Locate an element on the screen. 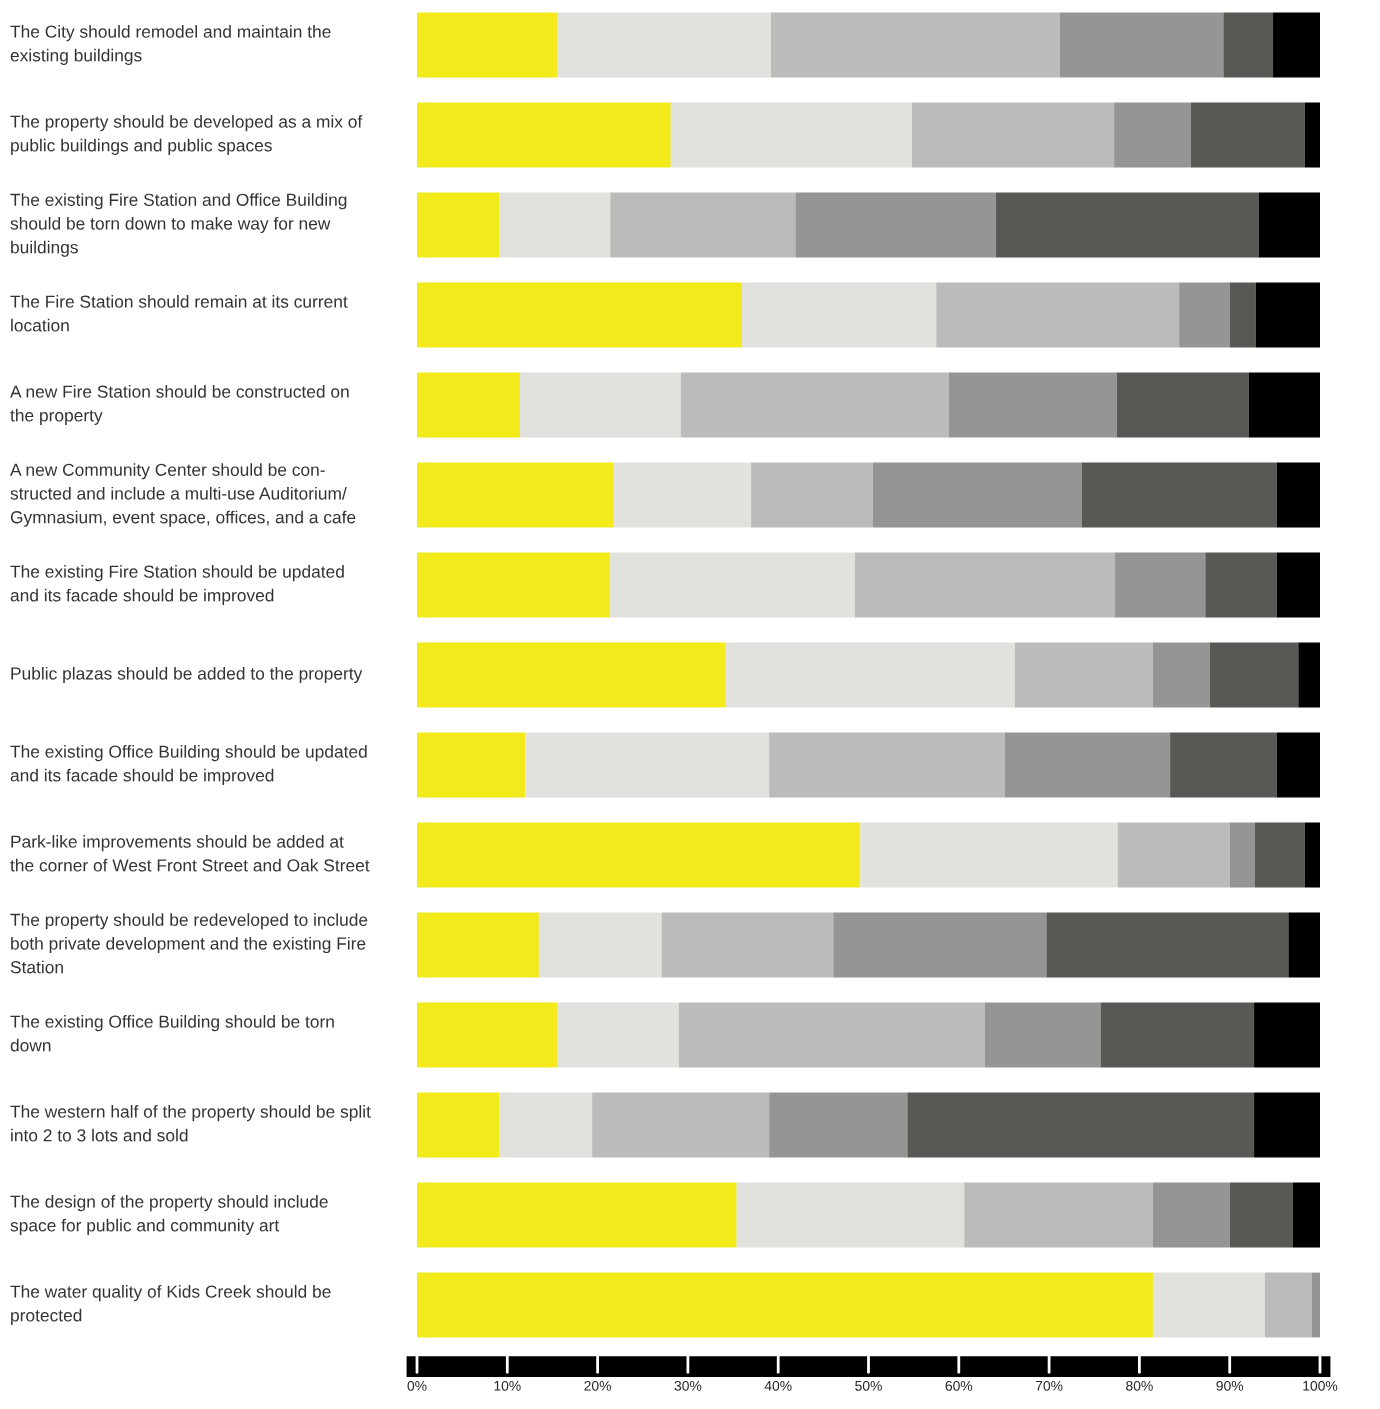  y-tick-label: The existing Office Building should be updated and its facade should be improved is located at coordinates (188, 765).